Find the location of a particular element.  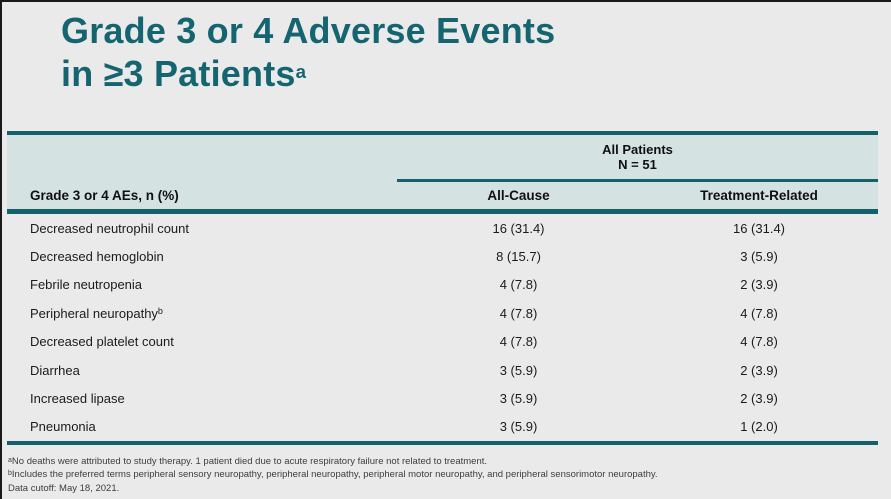

footnote-data-cutoff: Data cutoff: May 18, 2021. is located at coordinates (64, 488).